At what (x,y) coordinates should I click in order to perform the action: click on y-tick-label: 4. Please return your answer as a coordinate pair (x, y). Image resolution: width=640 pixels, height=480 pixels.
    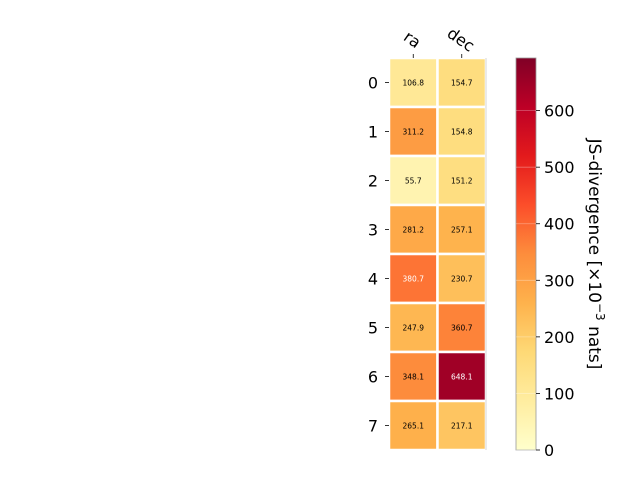
    Looking at the image, I should click on (373, 279).